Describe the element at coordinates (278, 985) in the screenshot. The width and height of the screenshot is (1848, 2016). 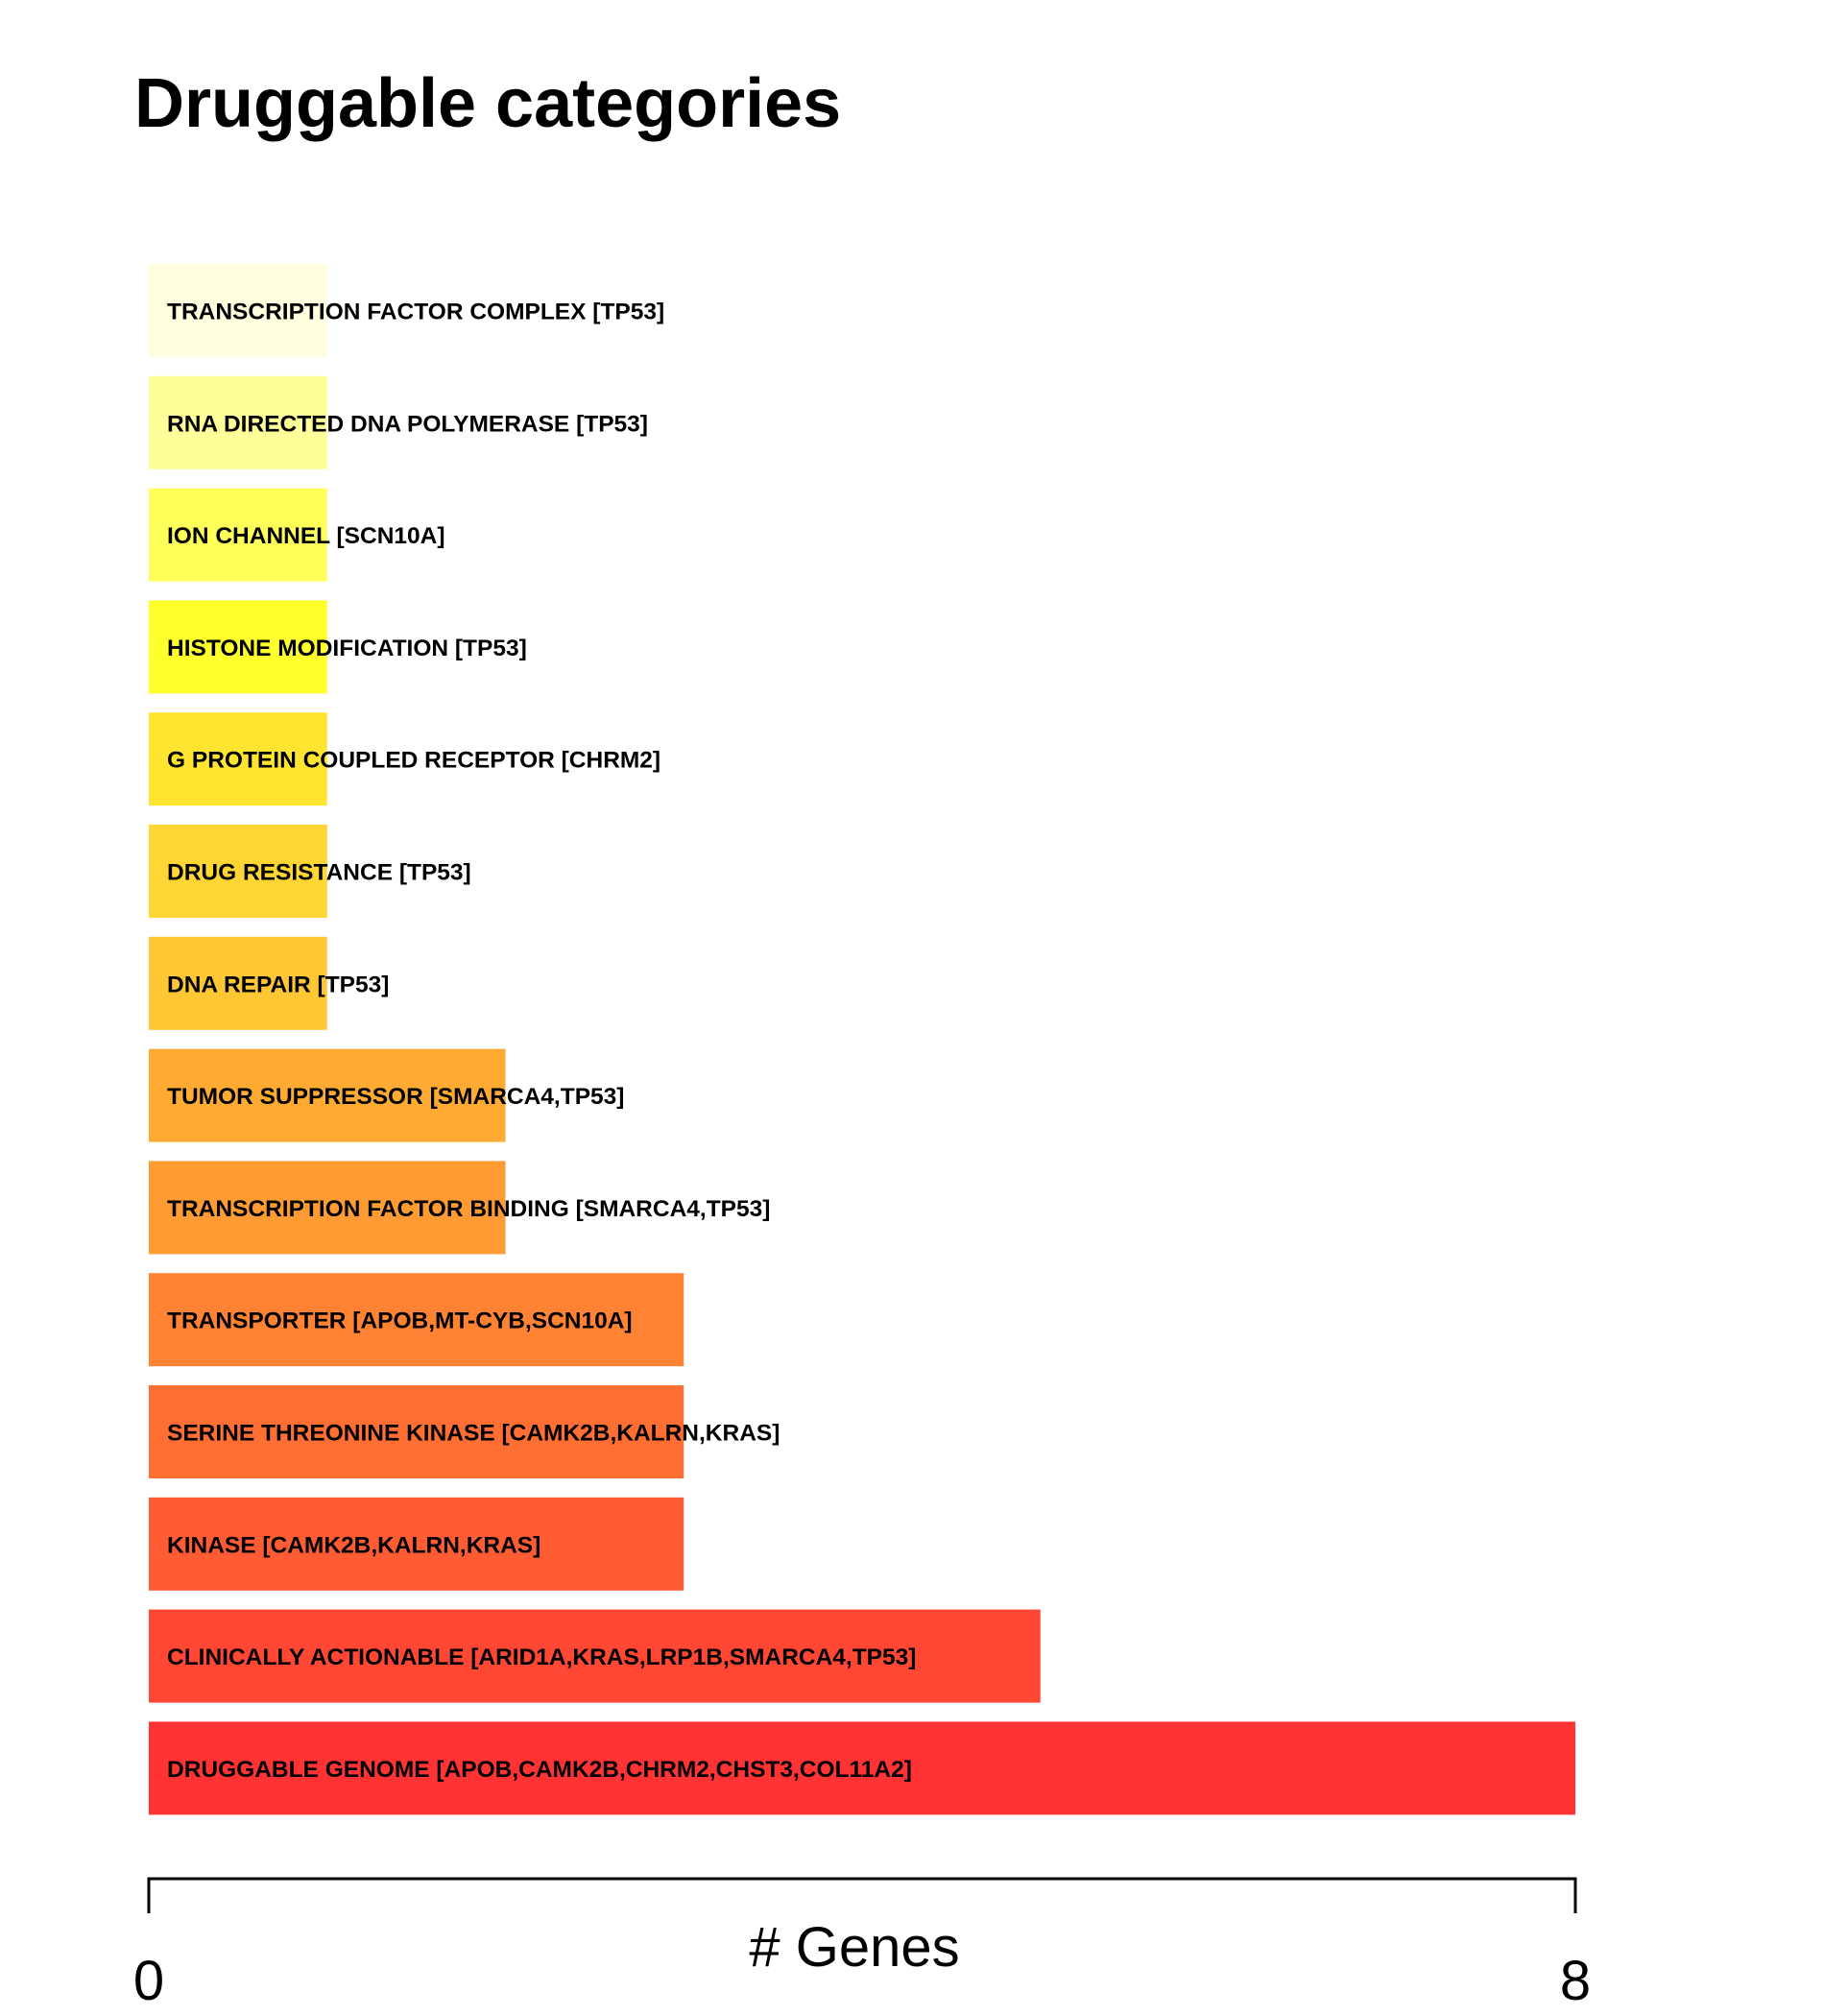
I see `bar-label-6: DNA REPAIR [TP53]` at that location.